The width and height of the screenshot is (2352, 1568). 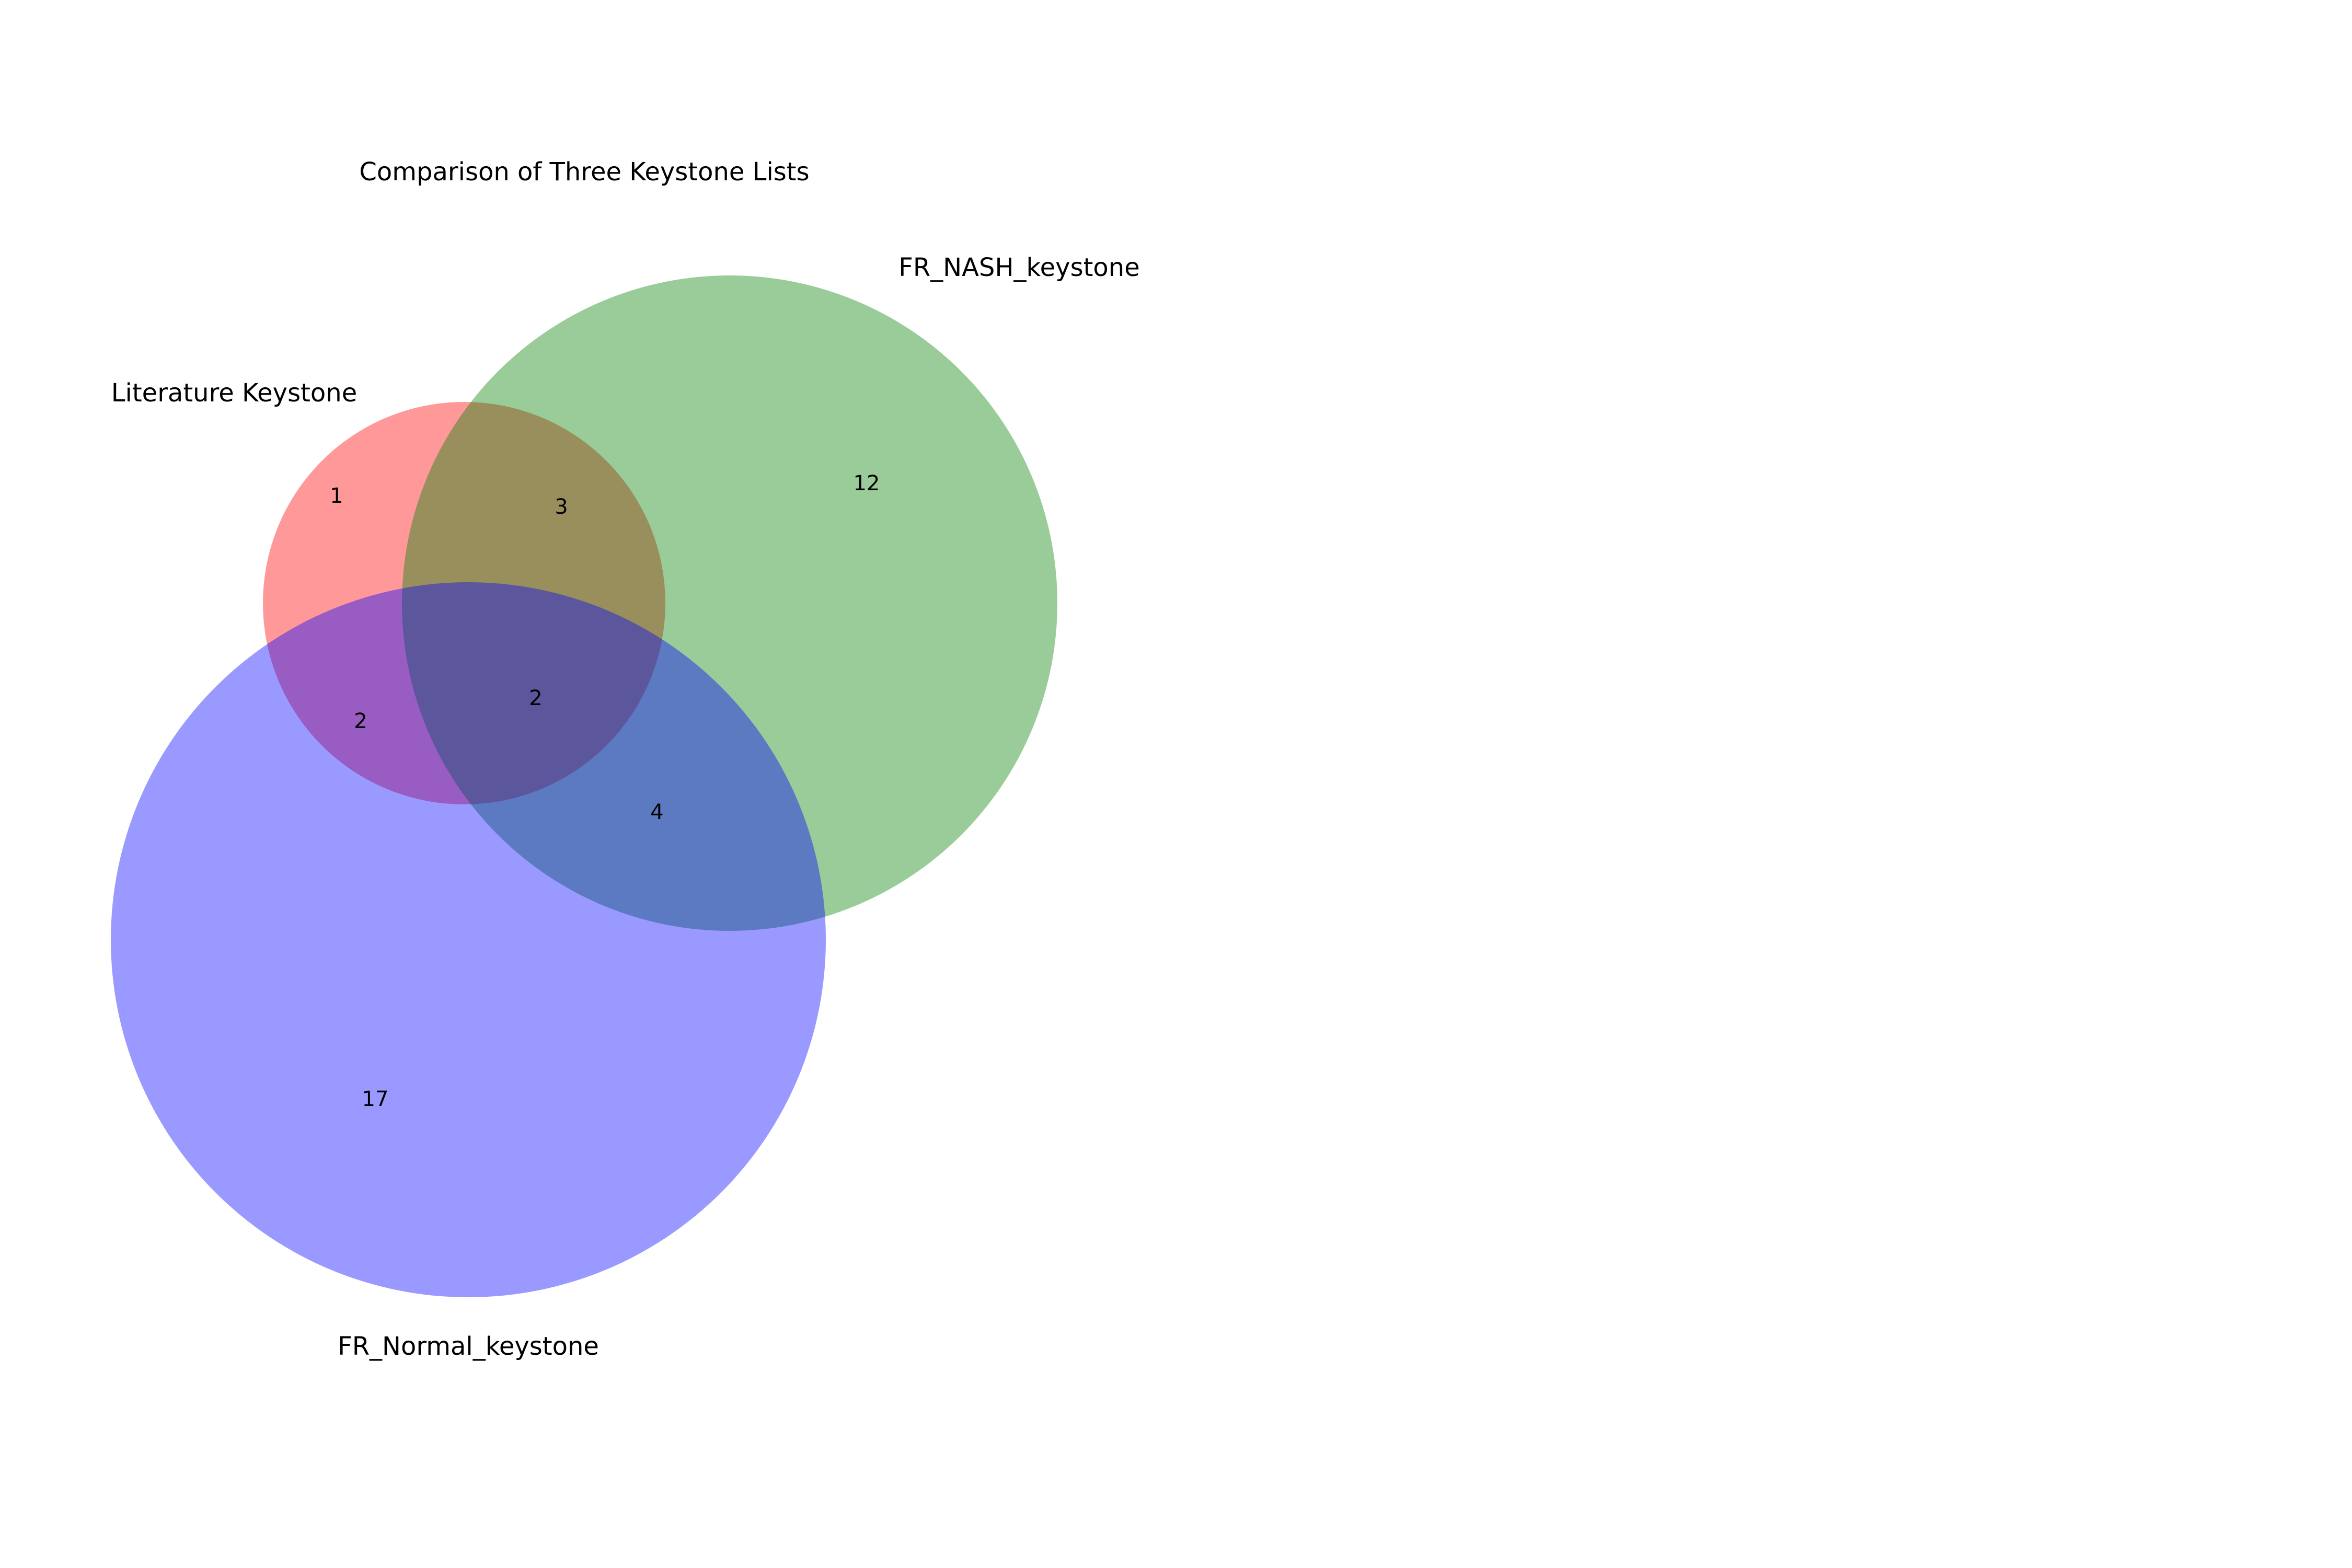 What do you see at coordinates (234, 393) in the screenshot?
I see `set-label-literature-keystone: Literature Keystone` at bounding box center [234, 393].